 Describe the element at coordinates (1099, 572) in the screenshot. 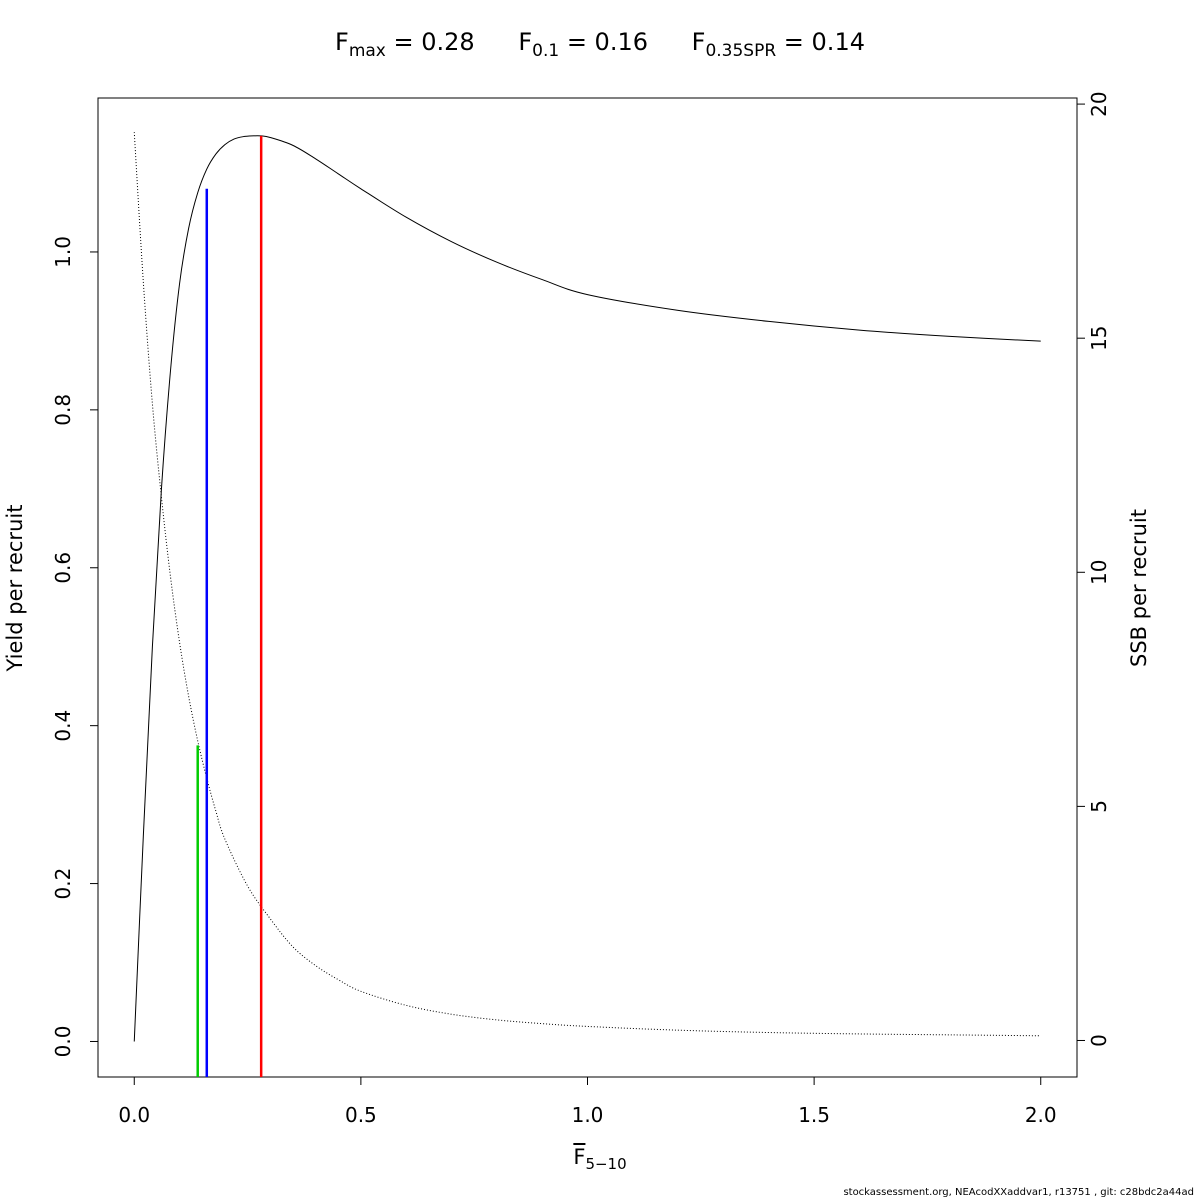

I see `y-tick-label-right: 10` at that location.